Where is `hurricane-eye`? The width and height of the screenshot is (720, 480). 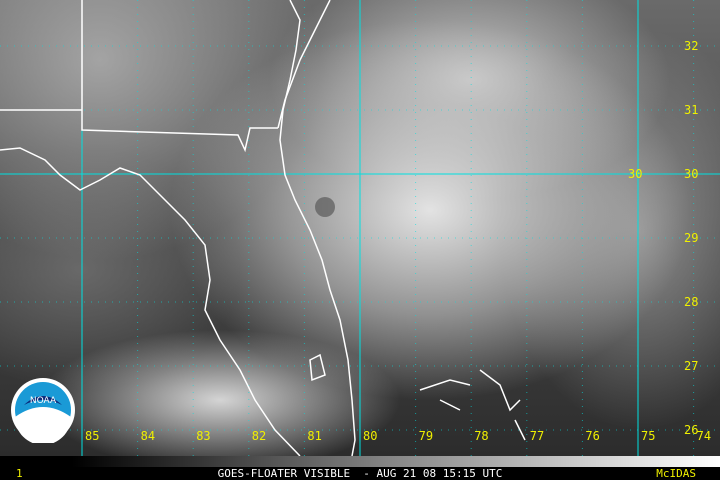 hurricane-eye is located at coordinates (325, 207).